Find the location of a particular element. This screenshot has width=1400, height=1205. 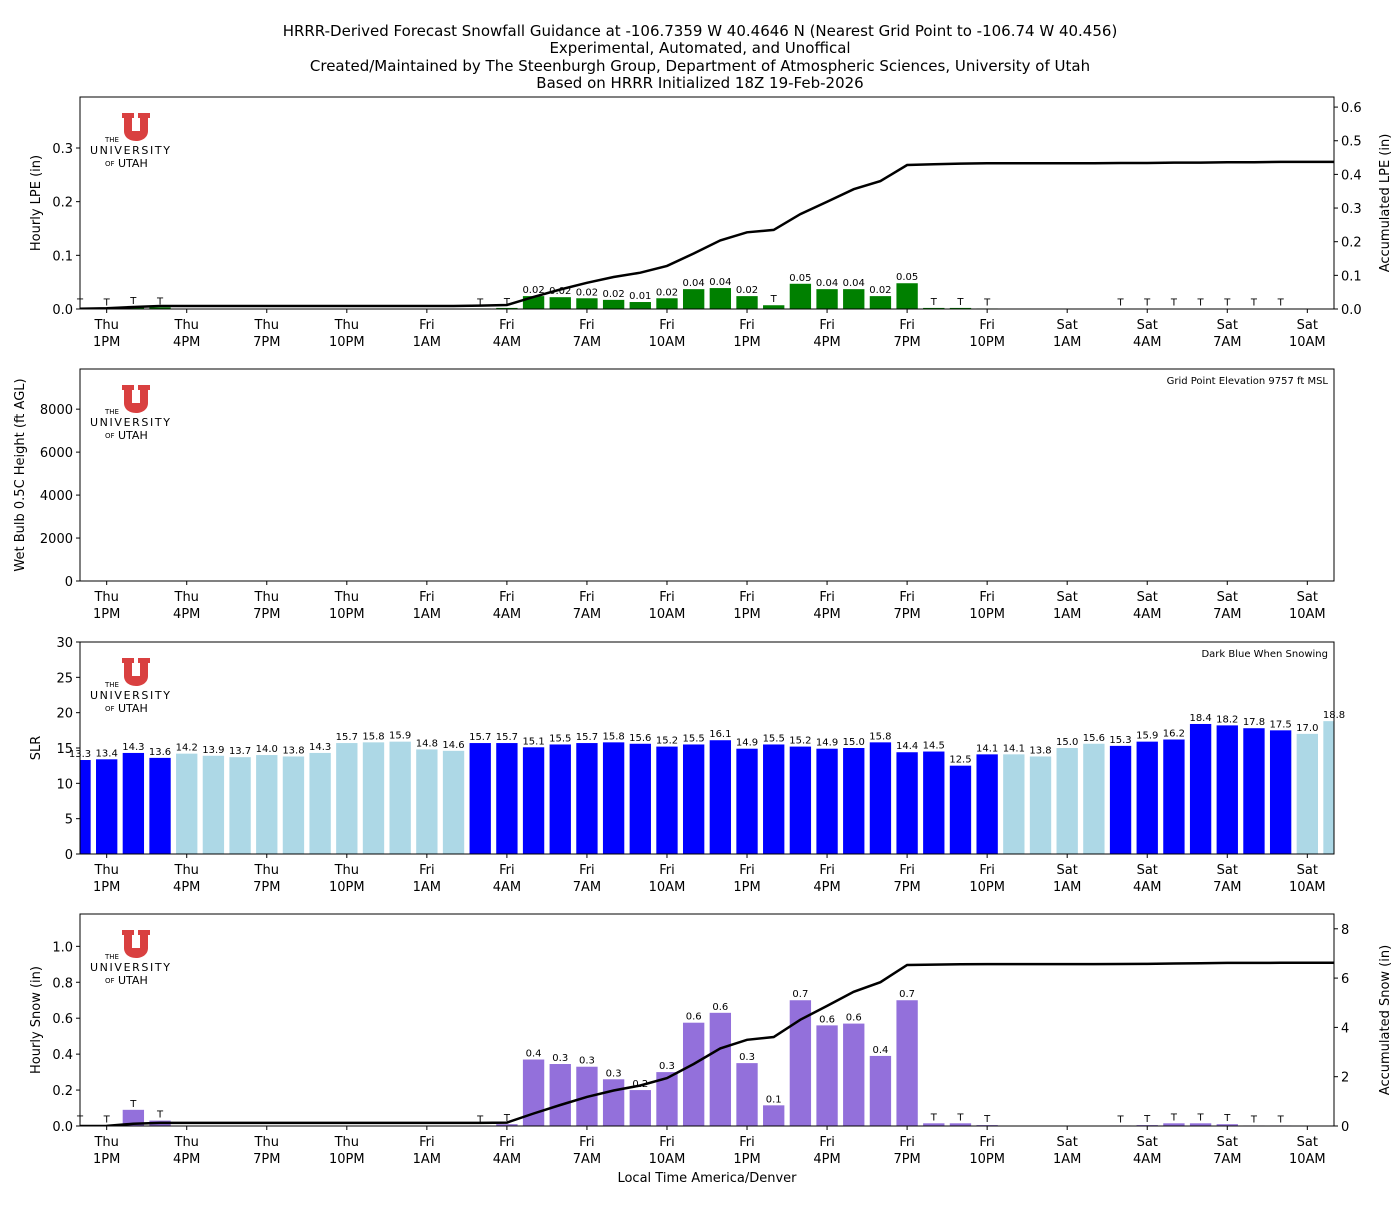

bar-label: 14.3 is located at coordinates (320, 747).